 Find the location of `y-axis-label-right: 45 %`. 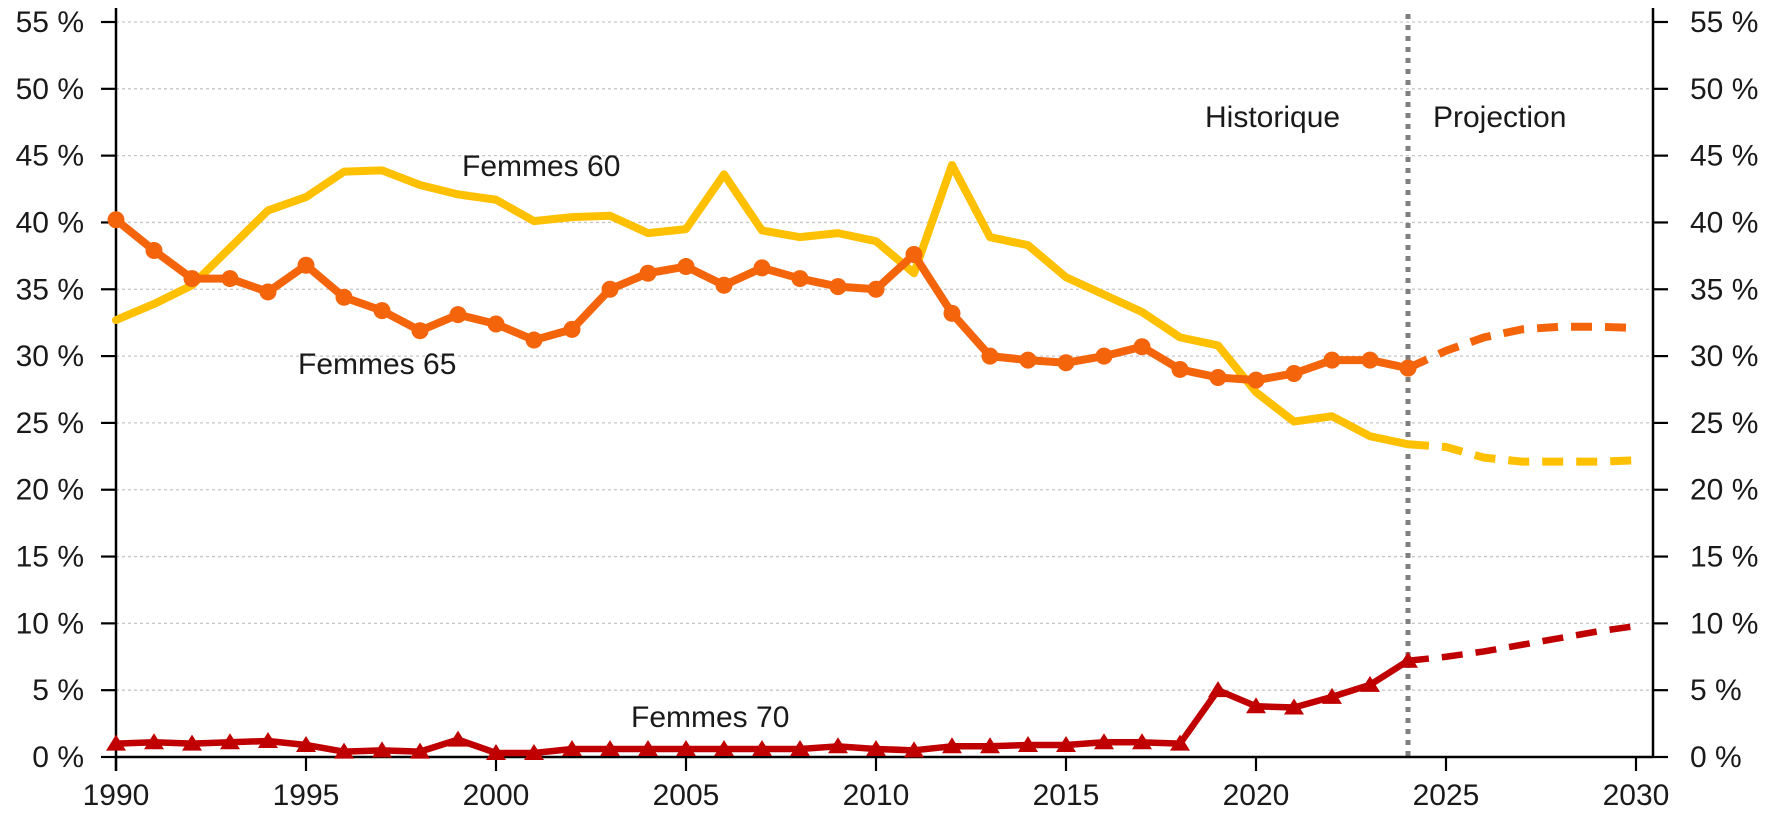

y-axis-label-right: 45 % is located at coordinates (1724, 156).